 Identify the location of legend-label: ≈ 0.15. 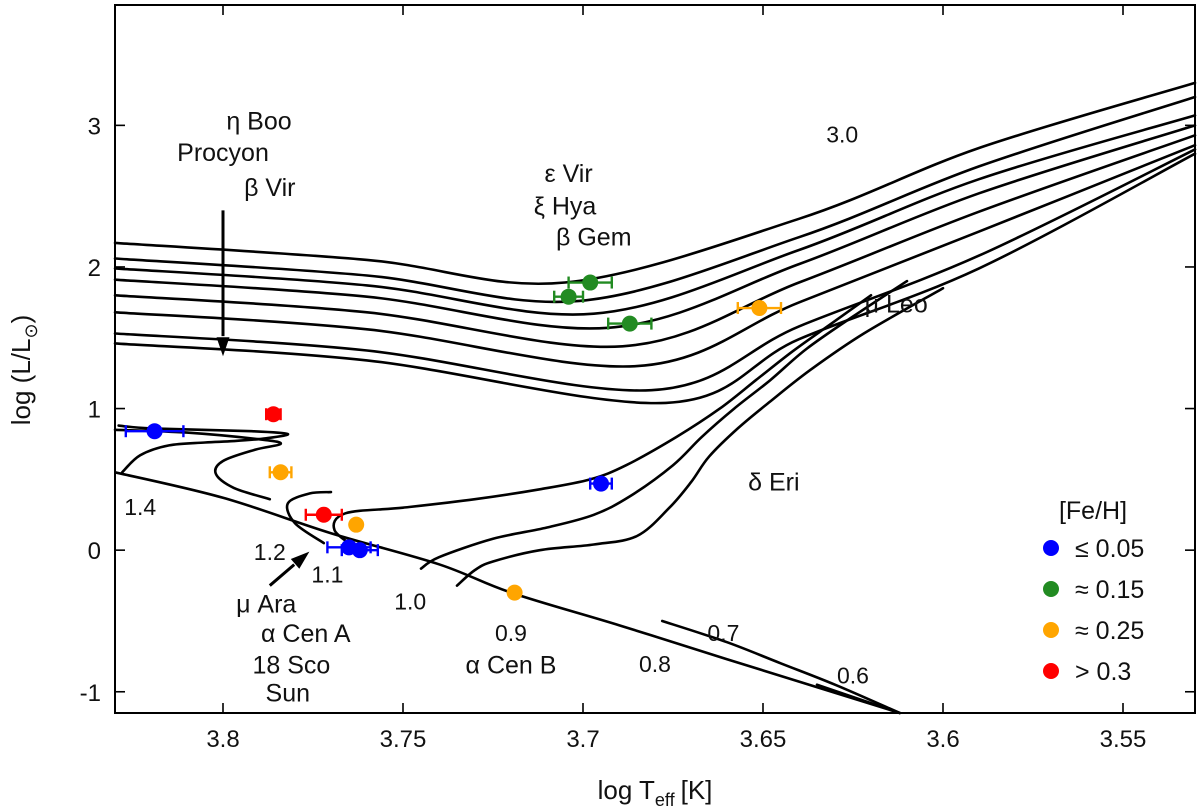
(1109, 590).